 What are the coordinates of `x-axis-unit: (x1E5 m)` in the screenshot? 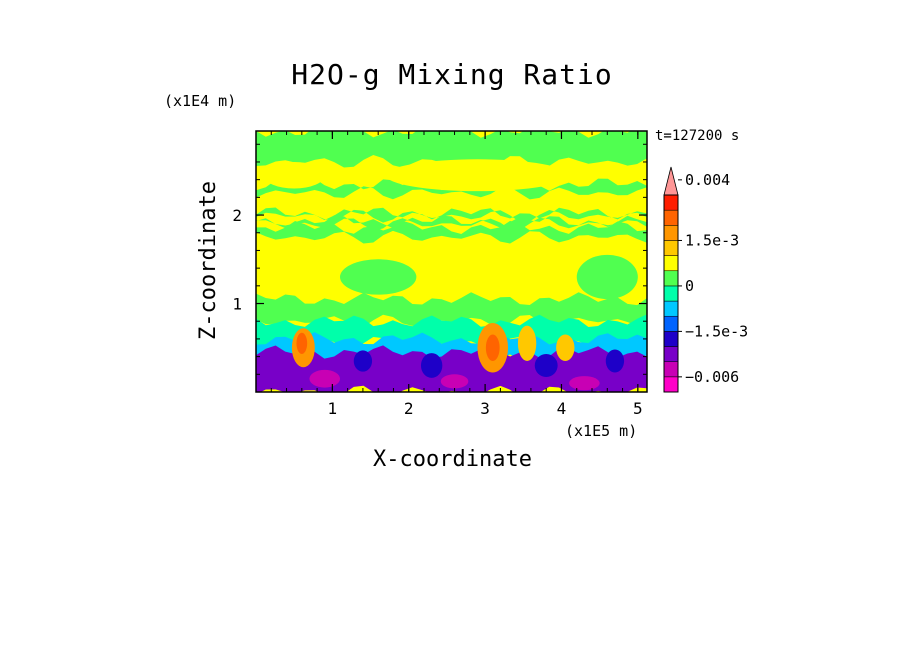 It's located at (601, 431).